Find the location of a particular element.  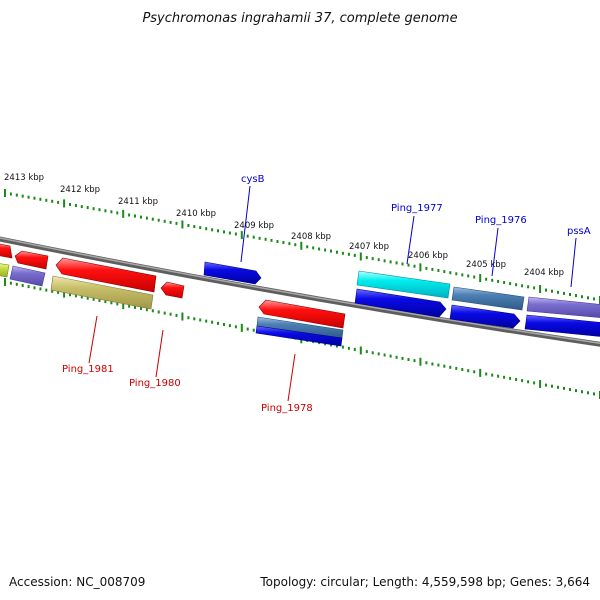

gene-forward-cysB is located at coordinates (232, 273).